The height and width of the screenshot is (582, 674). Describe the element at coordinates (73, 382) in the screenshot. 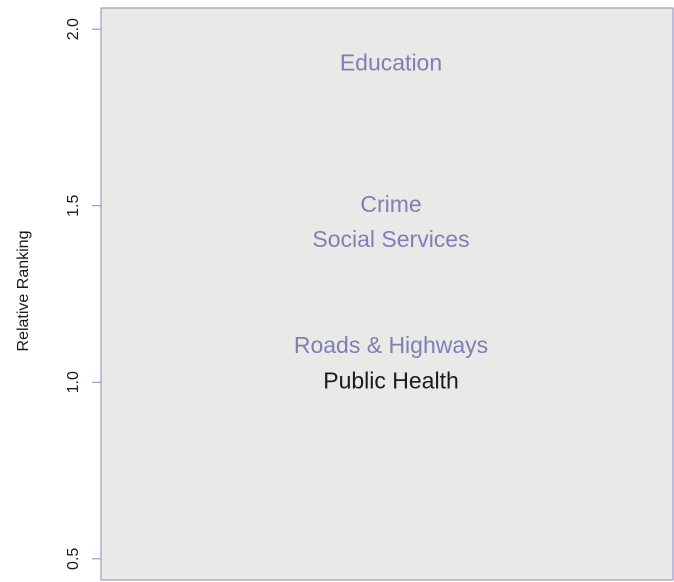

I see `y-tick-label: 1.0` at that location.